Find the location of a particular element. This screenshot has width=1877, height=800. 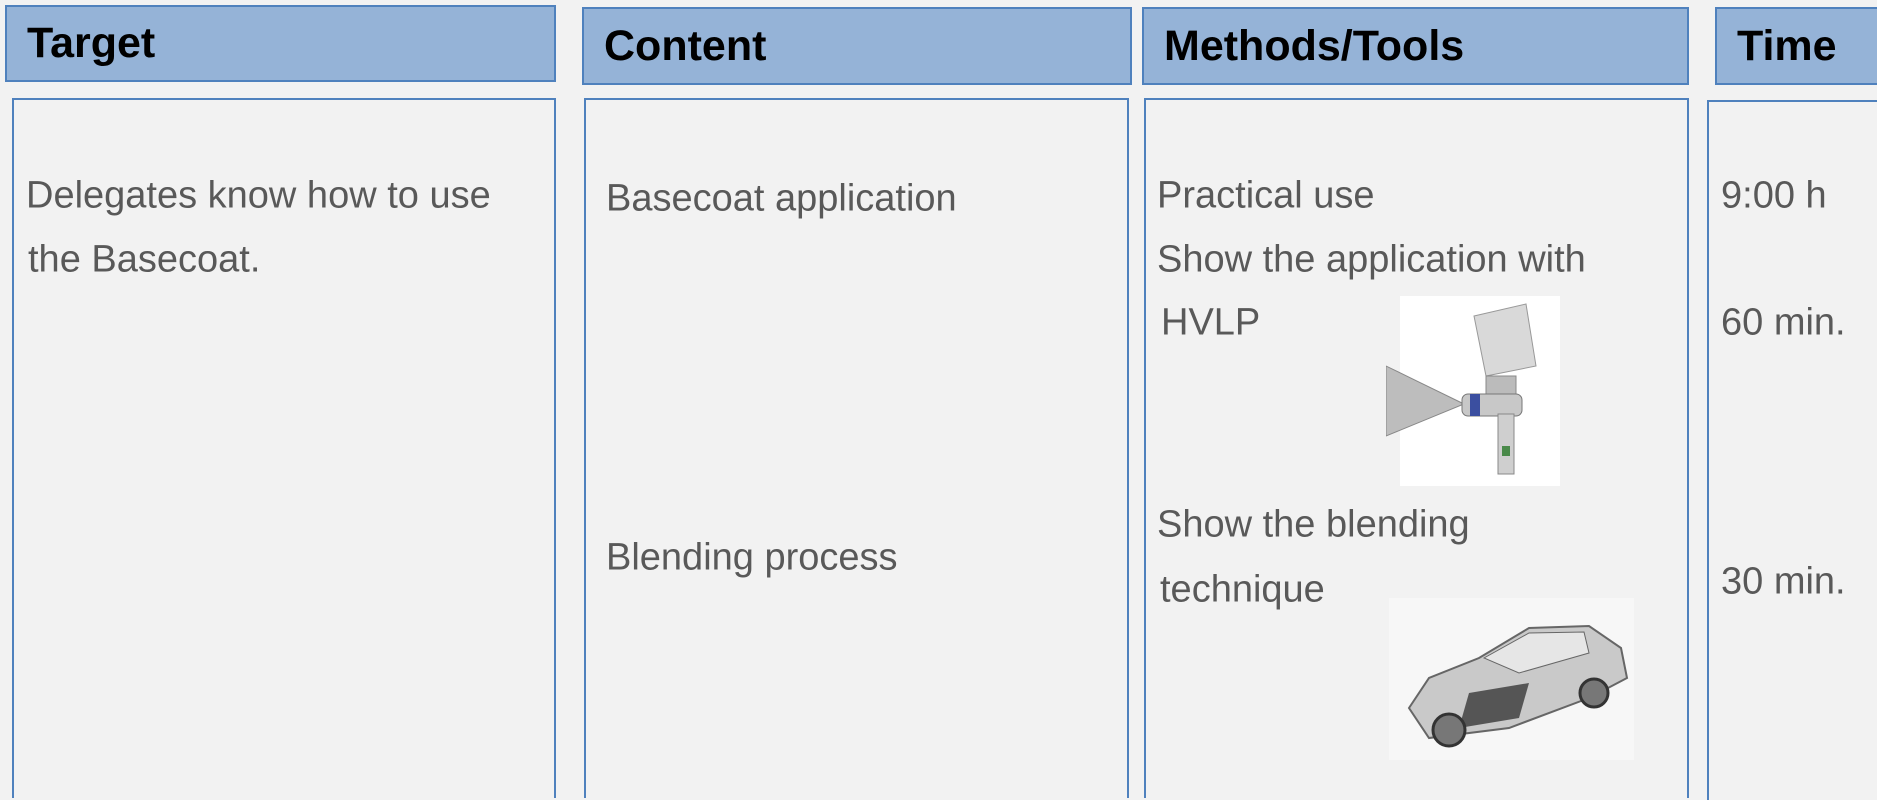

cell-text: 60 min. is located at coordinates (1783, 322).